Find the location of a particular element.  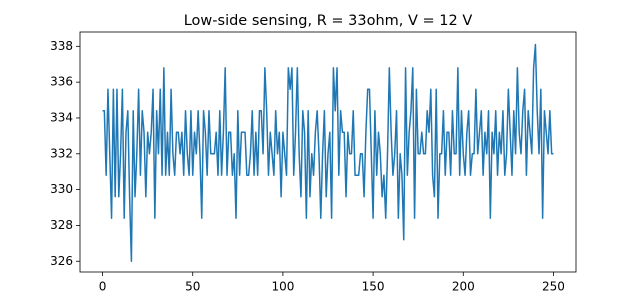

y-tick-label: 328 is located at coordinates (61, 225).